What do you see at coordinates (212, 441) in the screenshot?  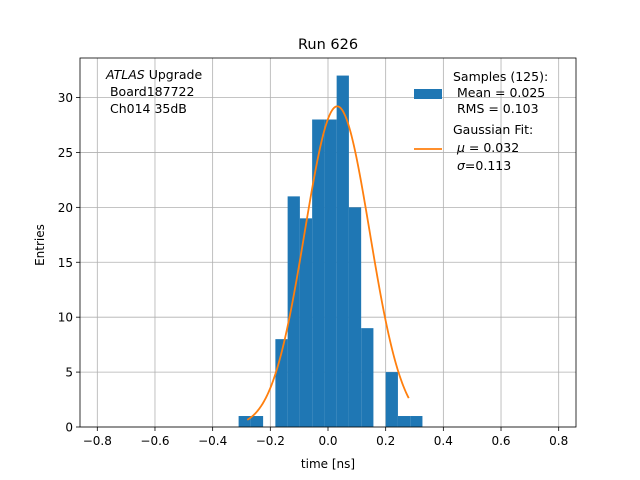 I see `x-tick-label: −0.4` at bounding box center [212, 441].